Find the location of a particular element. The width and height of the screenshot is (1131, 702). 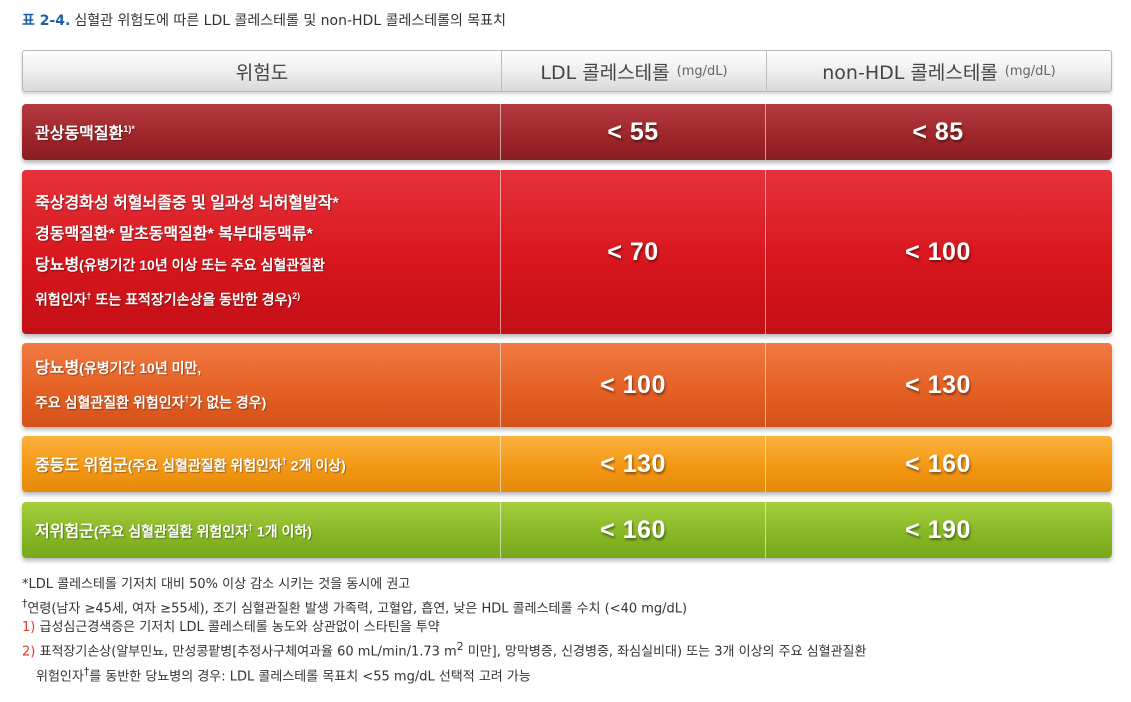

header-risk-label: 위험도 is located at coordinates (262, 72).